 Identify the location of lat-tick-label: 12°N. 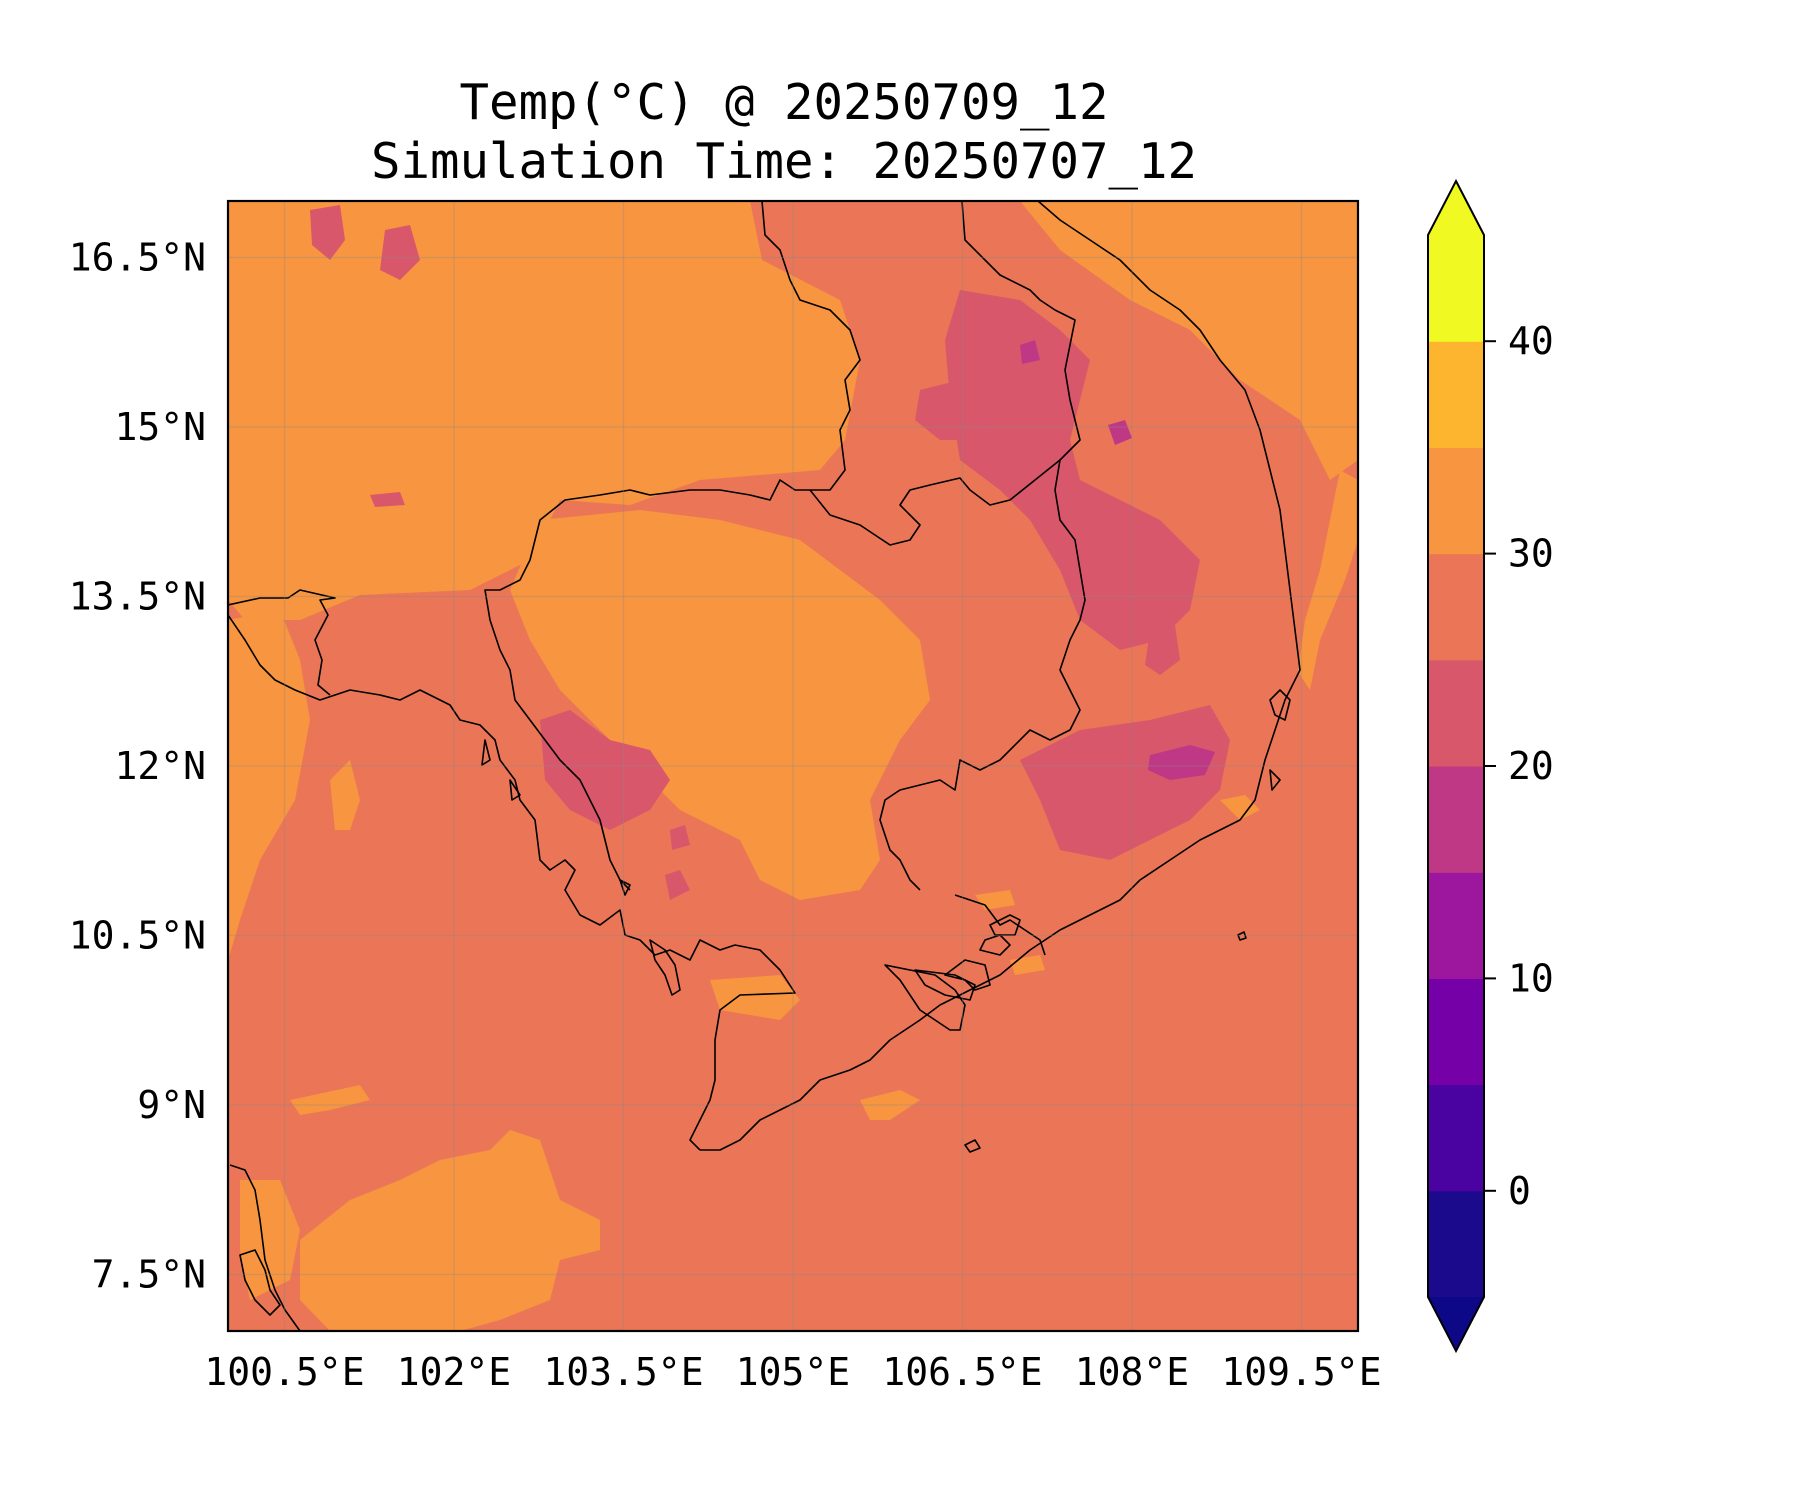
(160, 766).